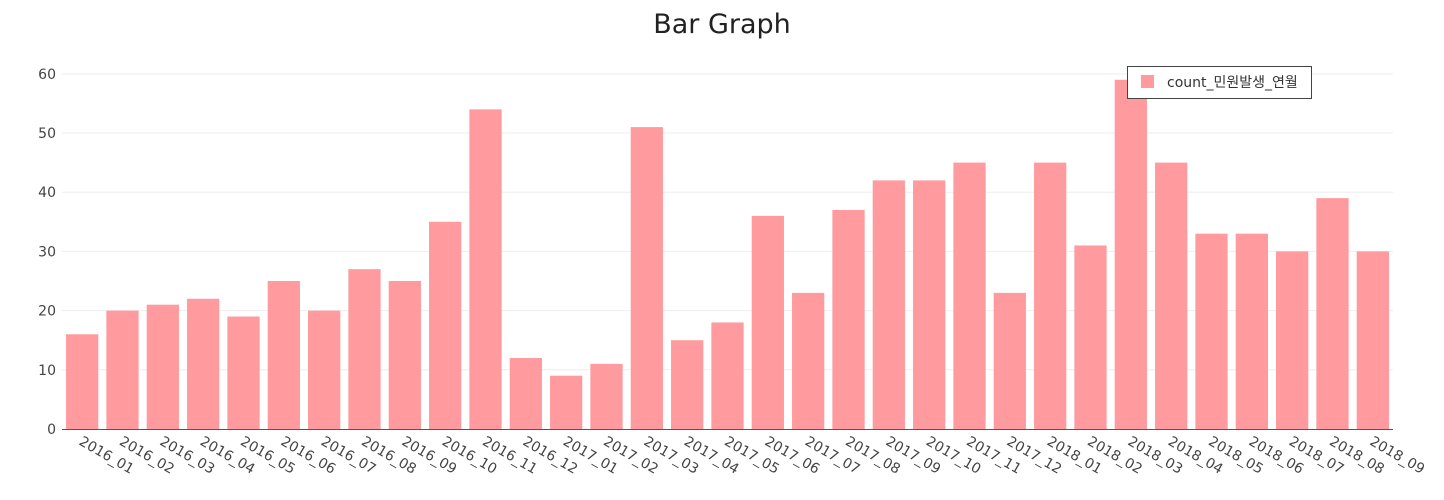  I want to click on legend: count_민원발생_연월, so click(1219, 82).